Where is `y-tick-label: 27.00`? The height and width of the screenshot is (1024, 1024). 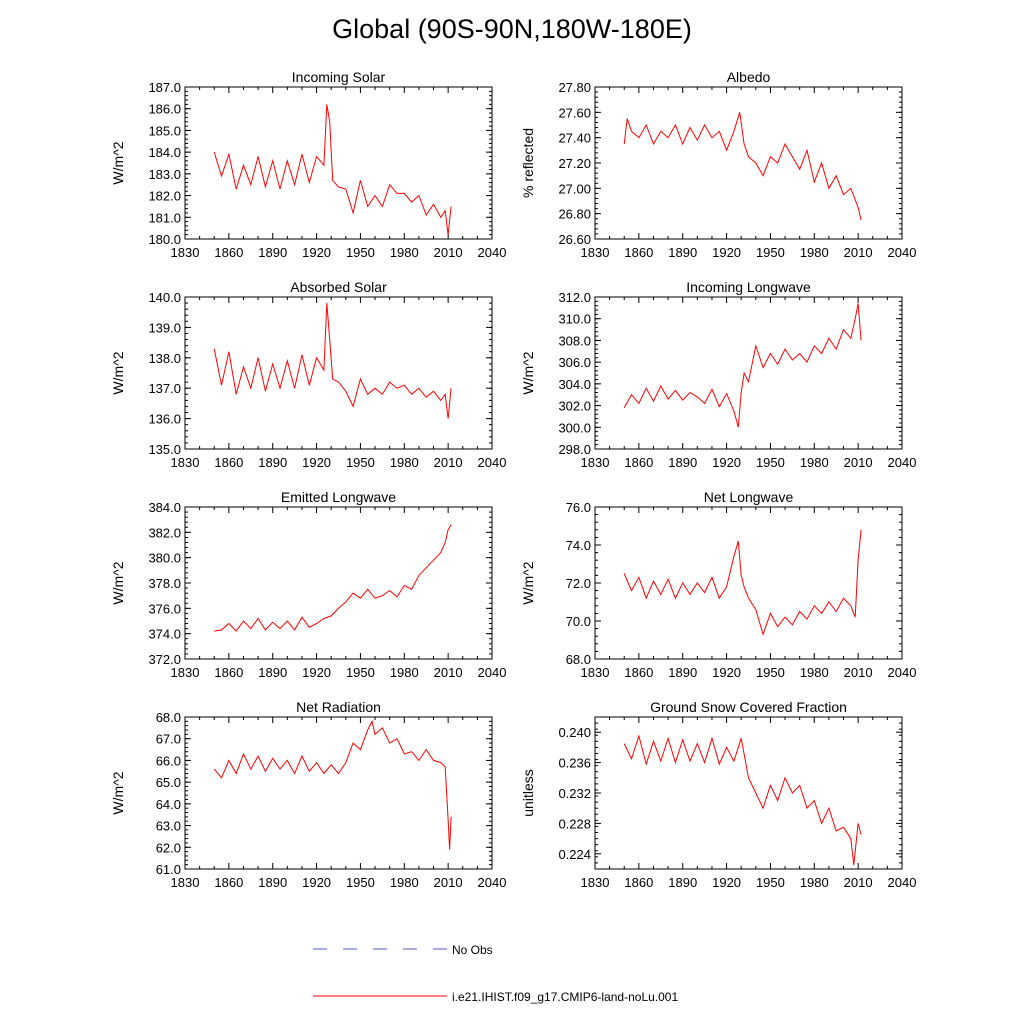
y-tick-label: 27.00 is located at coordinates (574, 188).